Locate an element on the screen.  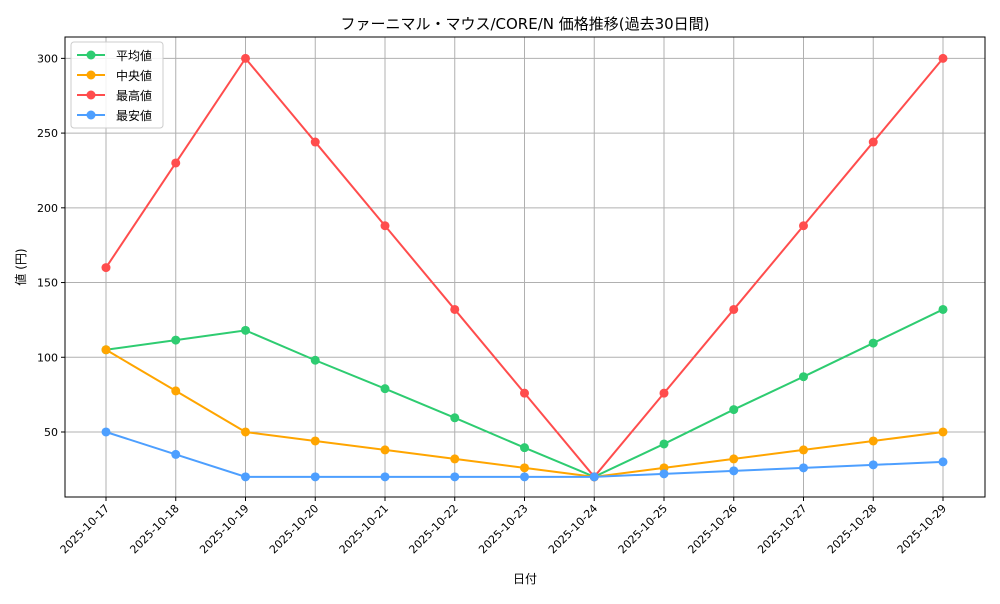
legend-label: 最安値 is located at coordinates (134, 115).